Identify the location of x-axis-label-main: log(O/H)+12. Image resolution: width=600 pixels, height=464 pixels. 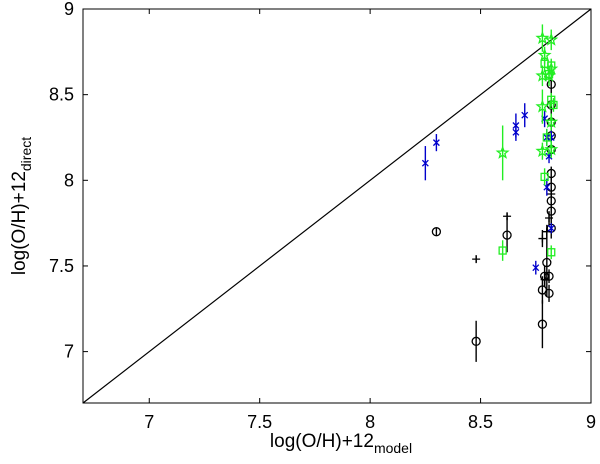
(322, 441).